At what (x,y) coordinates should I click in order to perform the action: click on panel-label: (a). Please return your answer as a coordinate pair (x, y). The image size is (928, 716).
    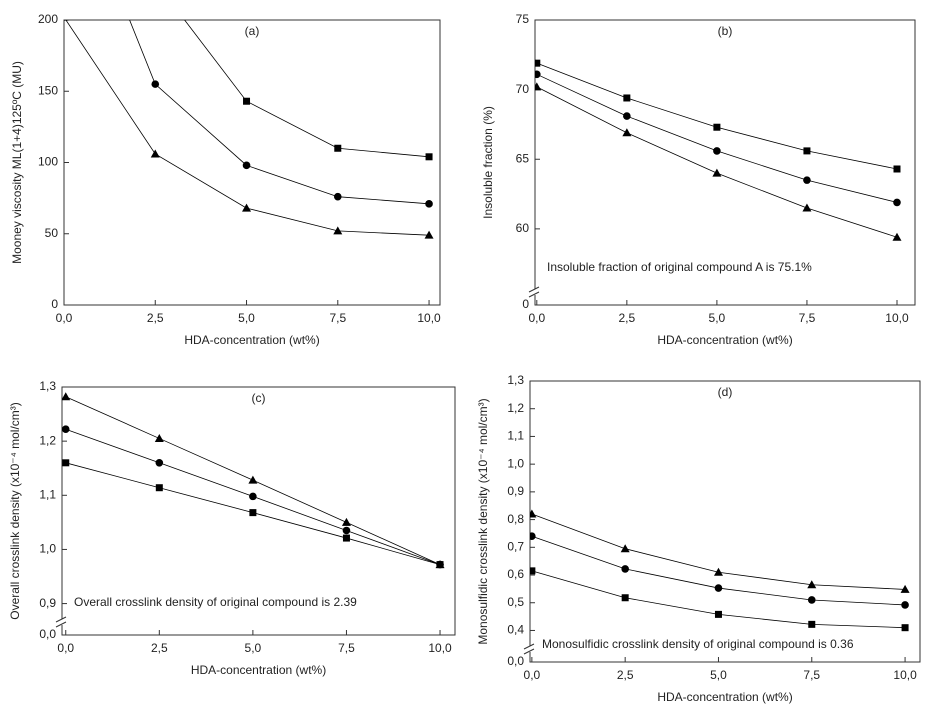
    Looking at the image, I should click on (252, 31).